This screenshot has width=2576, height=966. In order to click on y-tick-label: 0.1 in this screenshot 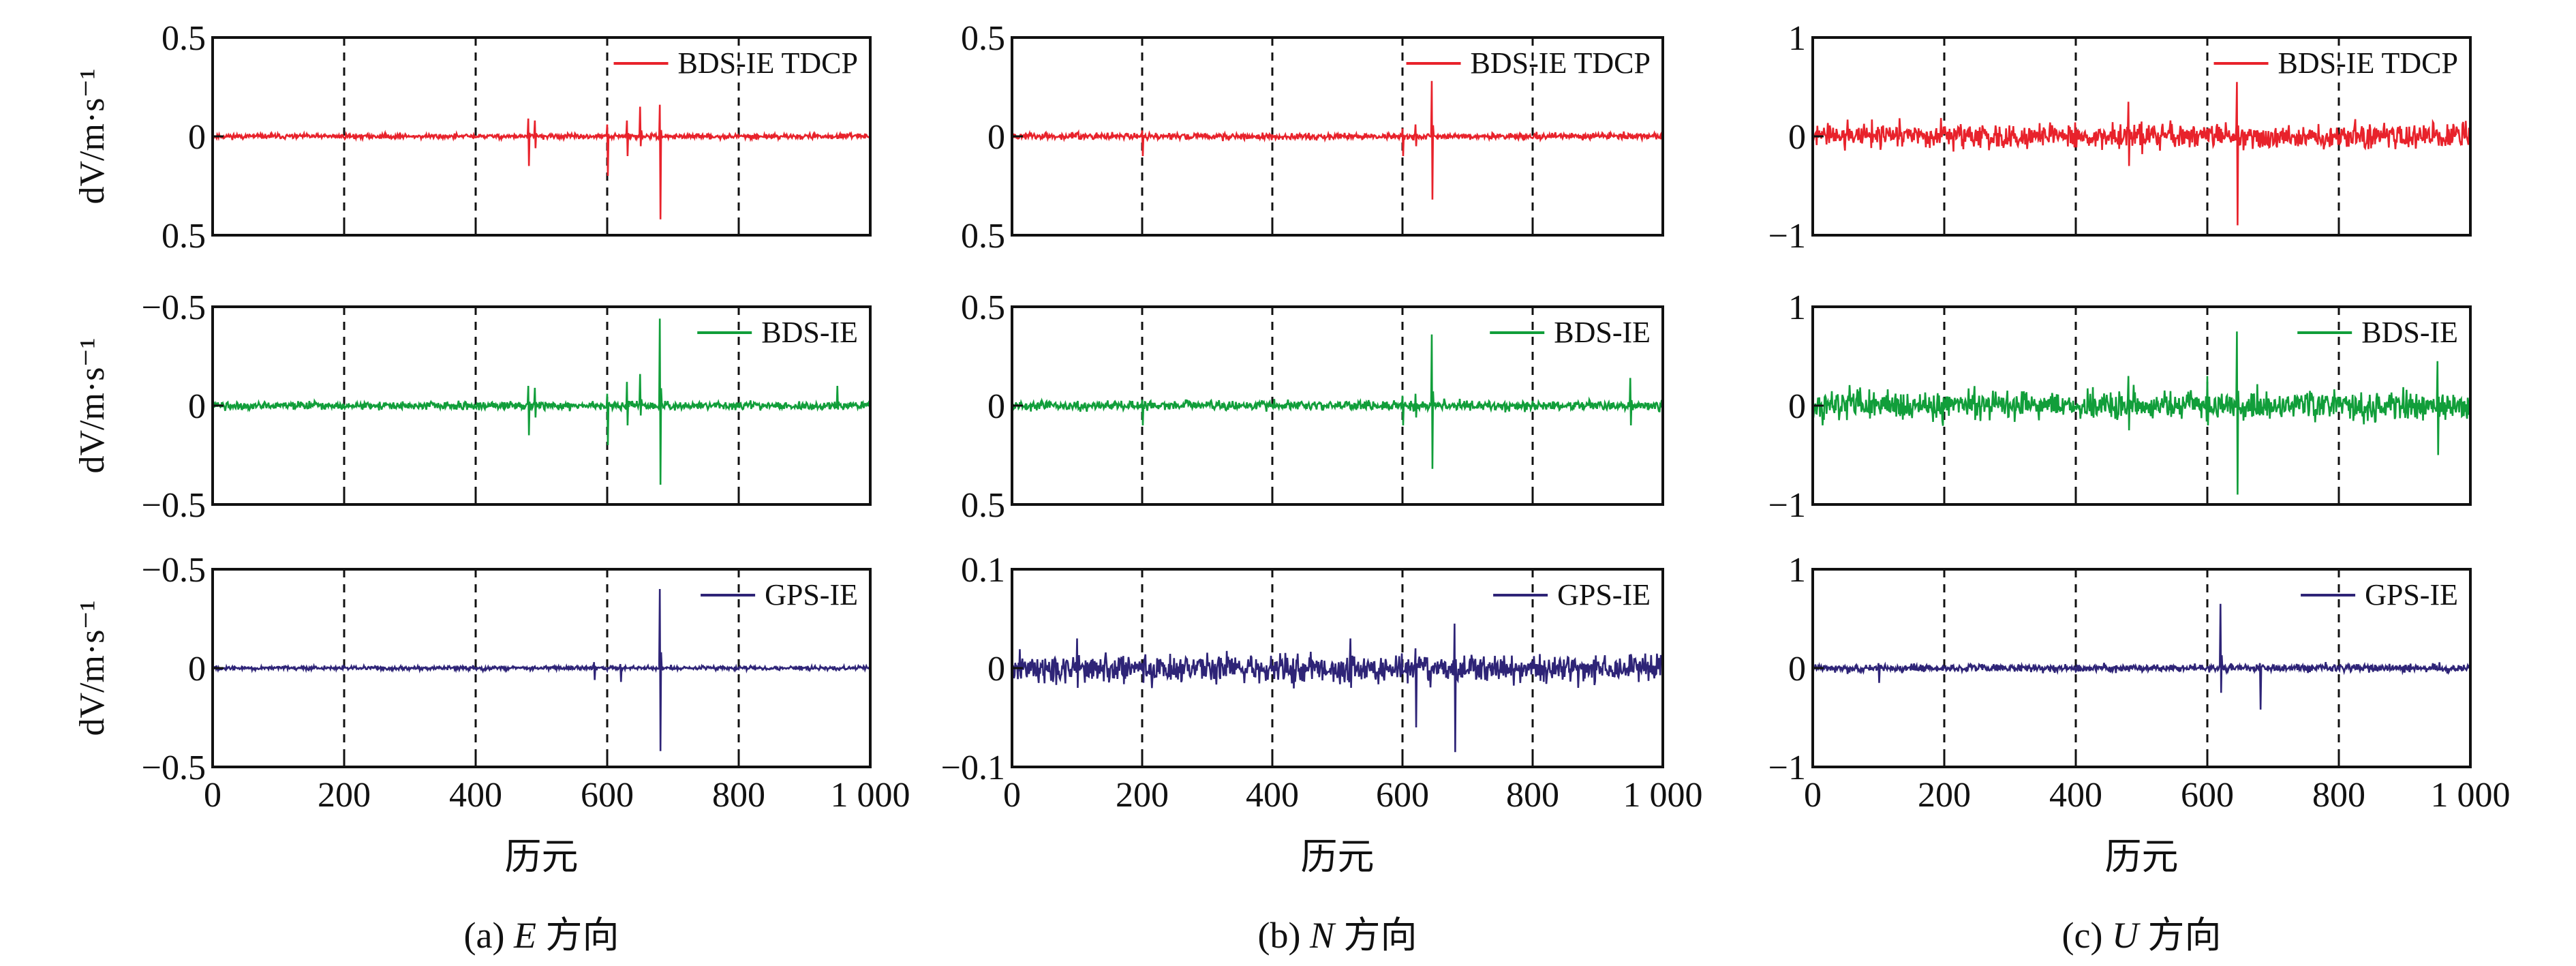, I will do `click(983, 571)`.